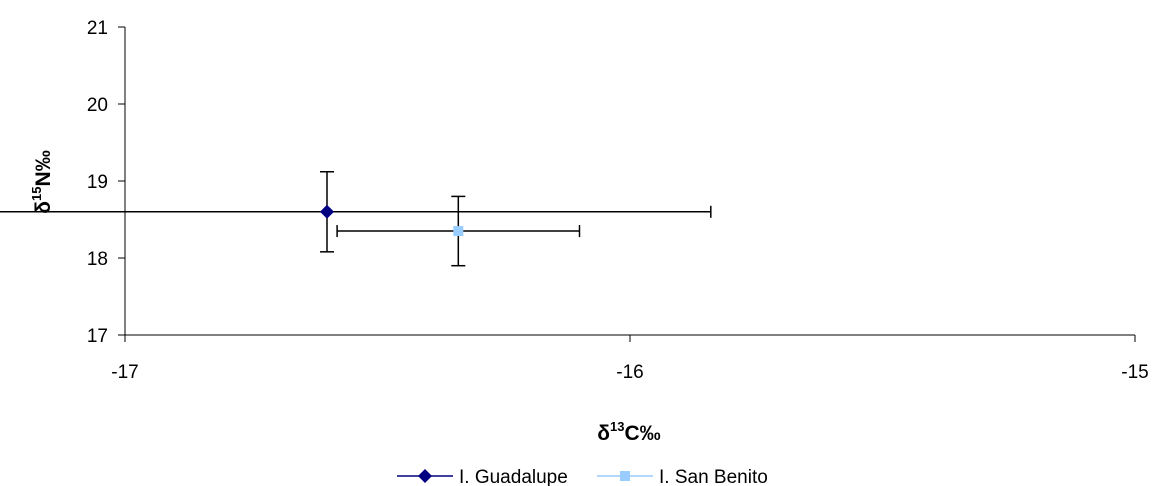 Image resolution: width=1154 pixels, height=486 pixels. Describe the element at coordinates (582, 476) in the screenshot. I see `legend: I. Guadalupe I. San Benito` at that location.